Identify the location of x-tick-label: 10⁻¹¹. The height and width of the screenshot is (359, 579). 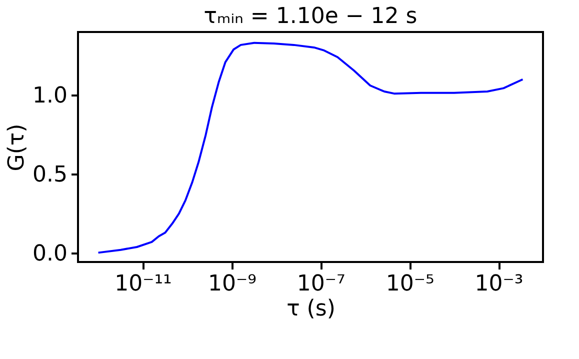
(143, 284).